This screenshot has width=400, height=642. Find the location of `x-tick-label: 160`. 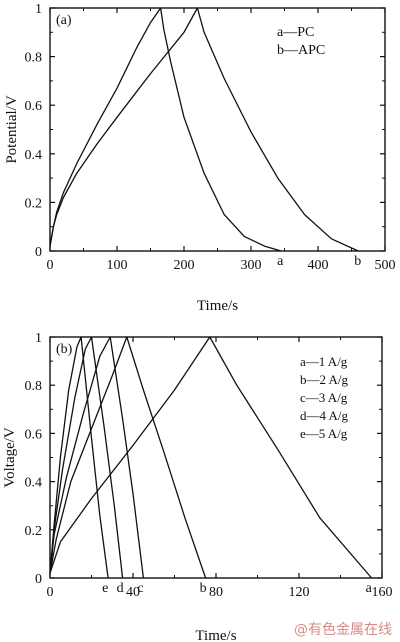

x-tick-label: 160 is located at coordinates (382, 592).